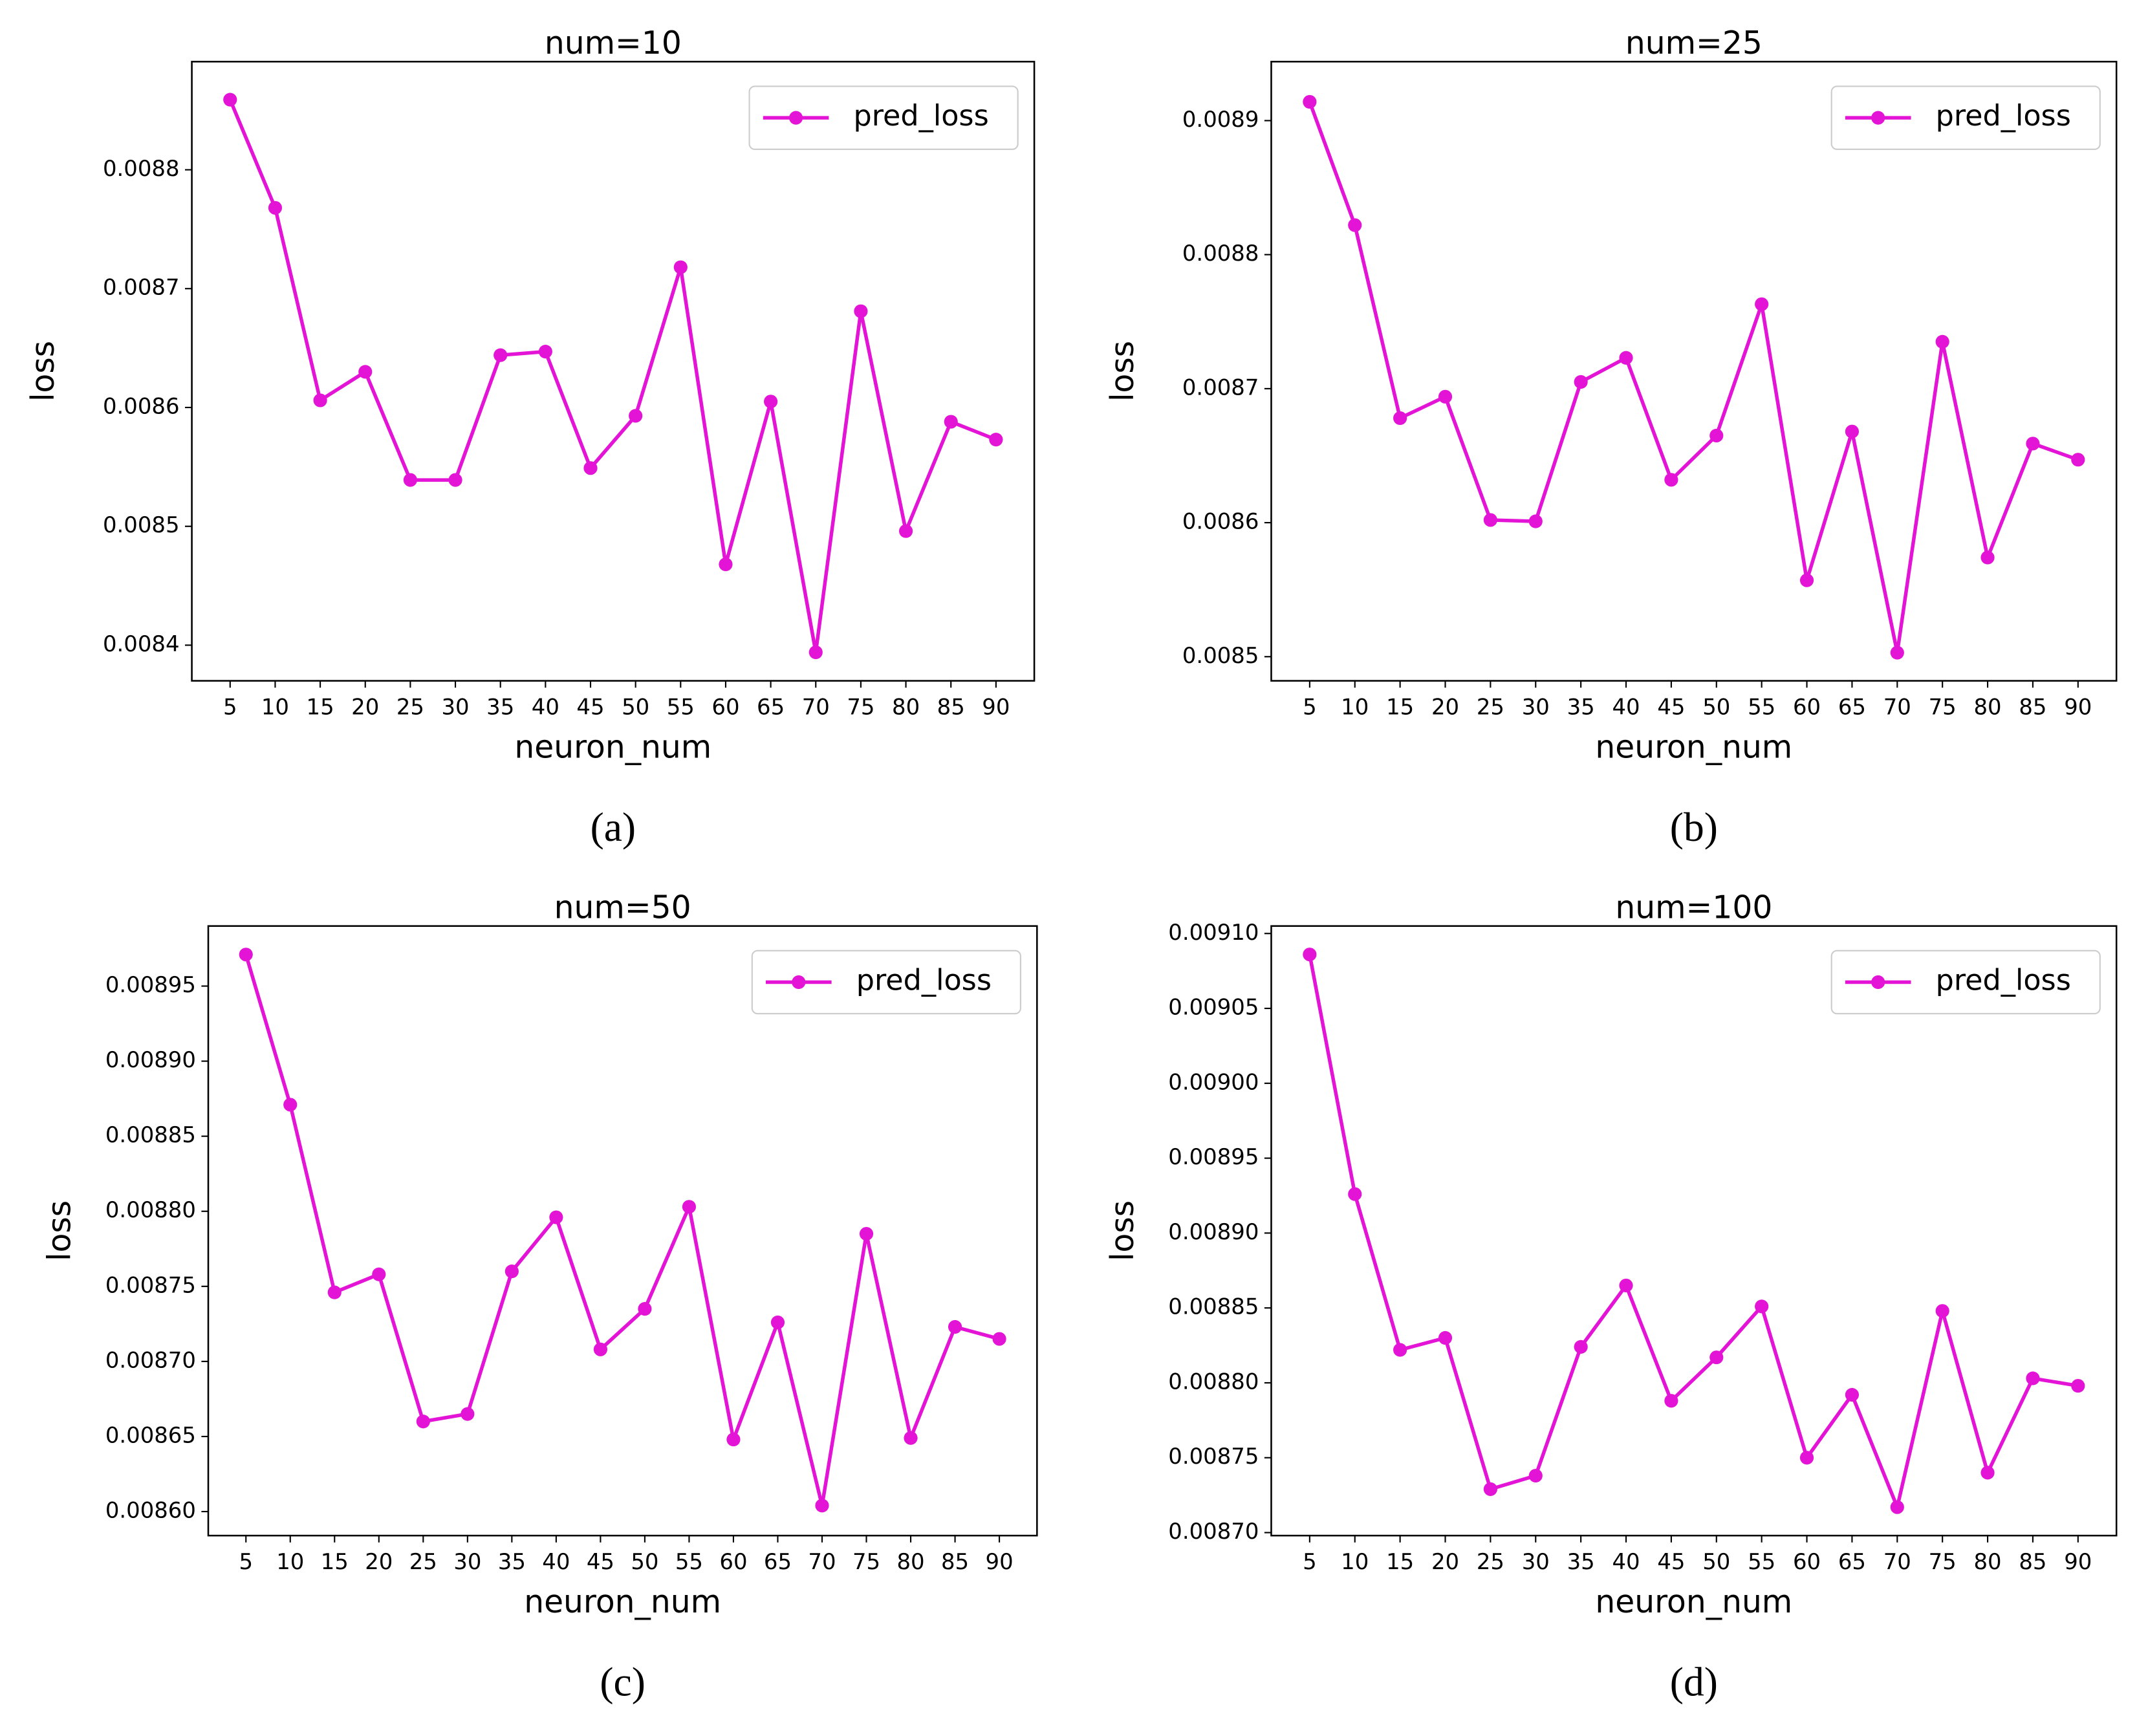 The width and height of the screenshot is (2148, 1736). What do you see at coordinates (141, 168) in the screenshot?
I see `y-tick-label: 0.0088` at bounding box center [141, 168].